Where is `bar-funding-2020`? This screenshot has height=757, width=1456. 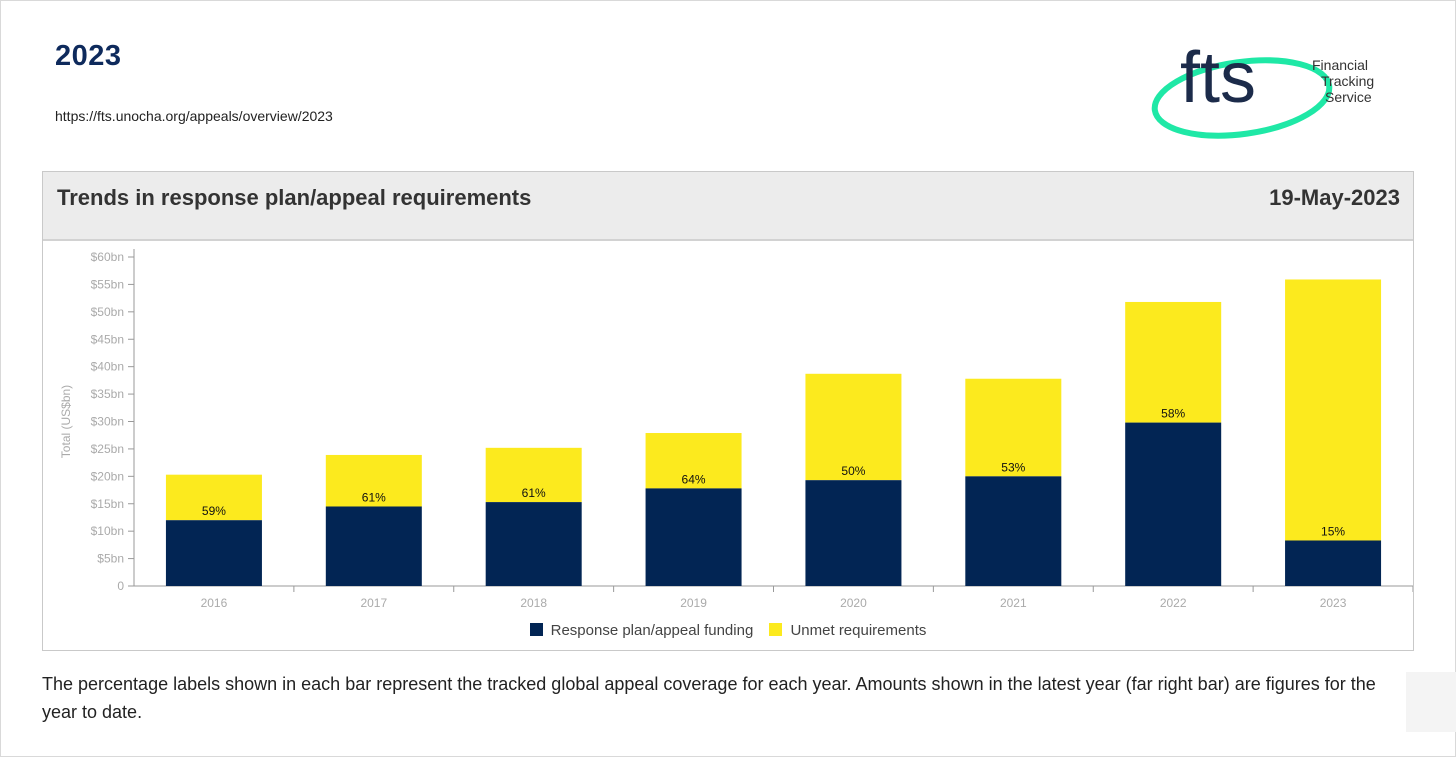
bar-funding-2020 is located at coordinates (853, 533).